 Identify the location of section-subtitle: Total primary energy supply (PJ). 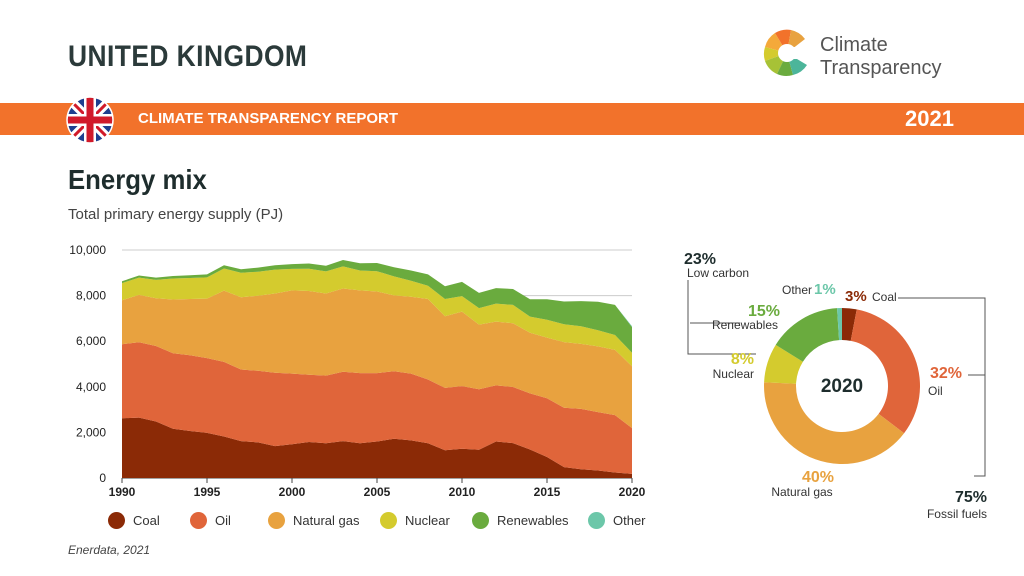
(176, 214).